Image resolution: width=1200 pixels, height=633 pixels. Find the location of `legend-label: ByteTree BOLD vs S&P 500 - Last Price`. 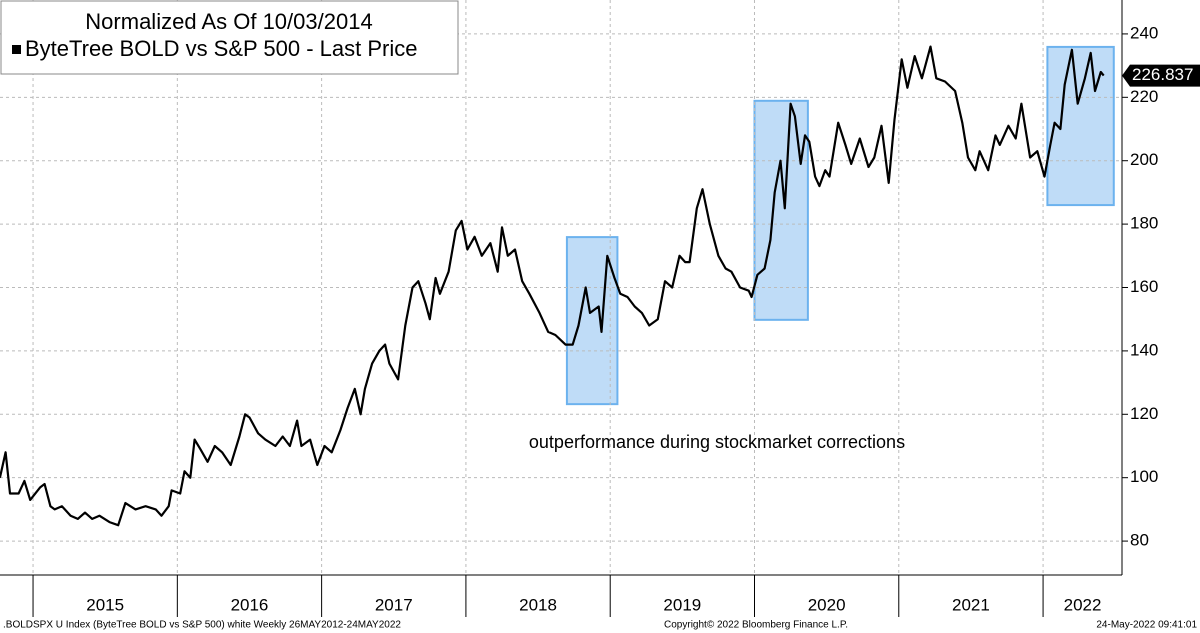

legend-label: ByteTree BOLD vs S&P 500 - Last Price is located at coordinates (221, 48).